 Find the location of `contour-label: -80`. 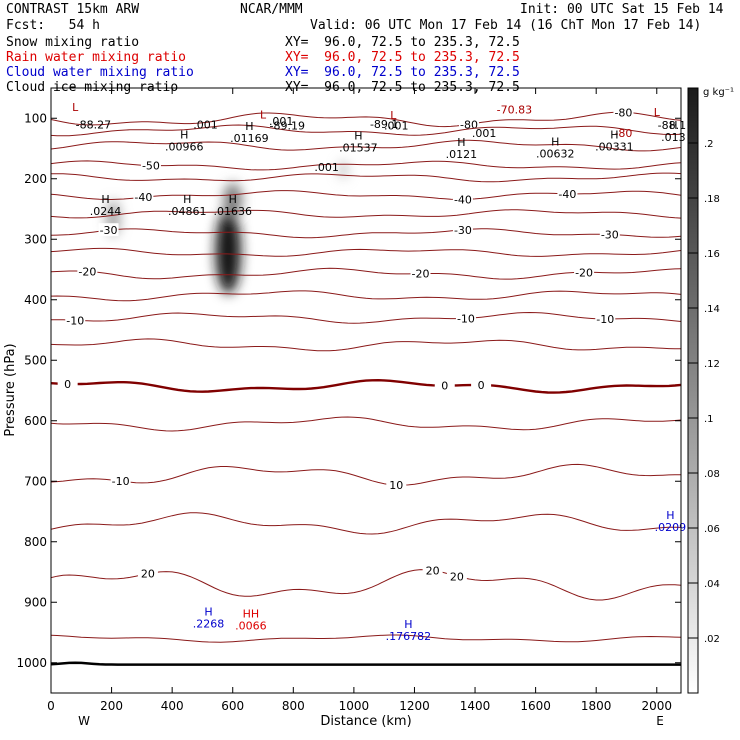

contour-label: -80 is located at coordinates (623, 112).